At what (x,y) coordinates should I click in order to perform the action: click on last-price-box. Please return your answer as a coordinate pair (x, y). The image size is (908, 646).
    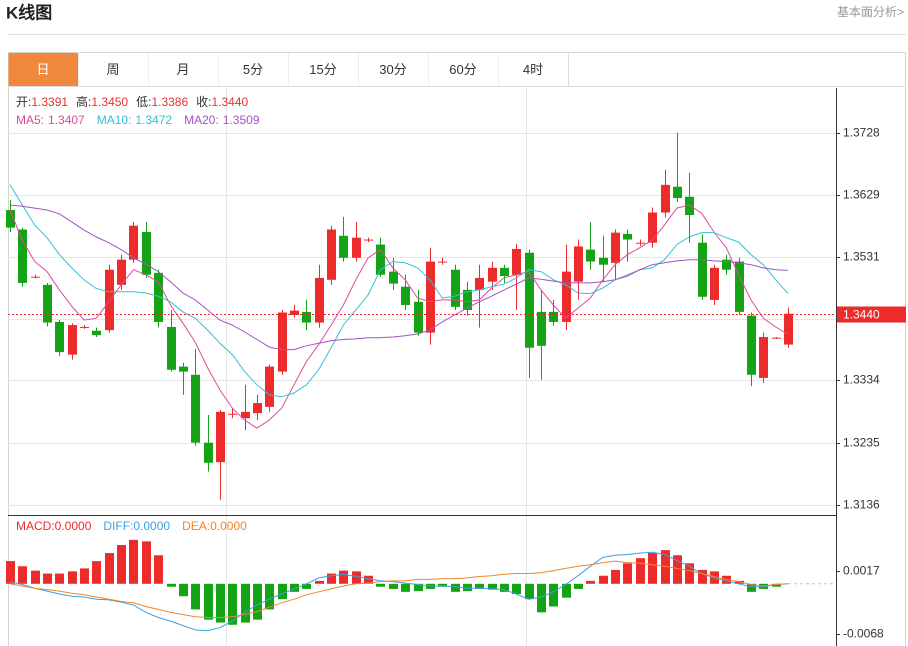
    Looking at the image, I should click on (871, 314).